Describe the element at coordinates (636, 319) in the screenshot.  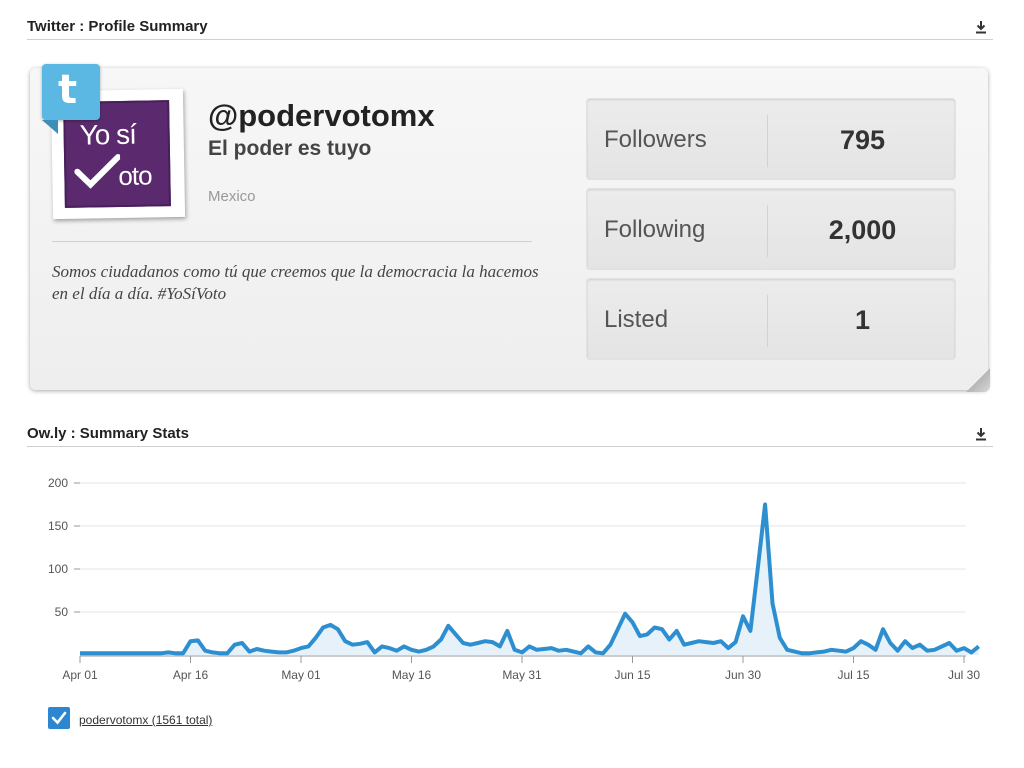
I see `stat-label: Listed` at that location.